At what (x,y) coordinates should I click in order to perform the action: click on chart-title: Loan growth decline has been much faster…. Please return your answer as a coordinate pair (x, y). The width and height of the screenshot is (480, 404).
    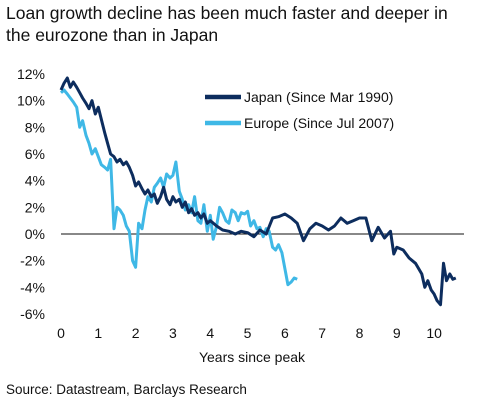
    Looking at the image, I should click on (227, 24).